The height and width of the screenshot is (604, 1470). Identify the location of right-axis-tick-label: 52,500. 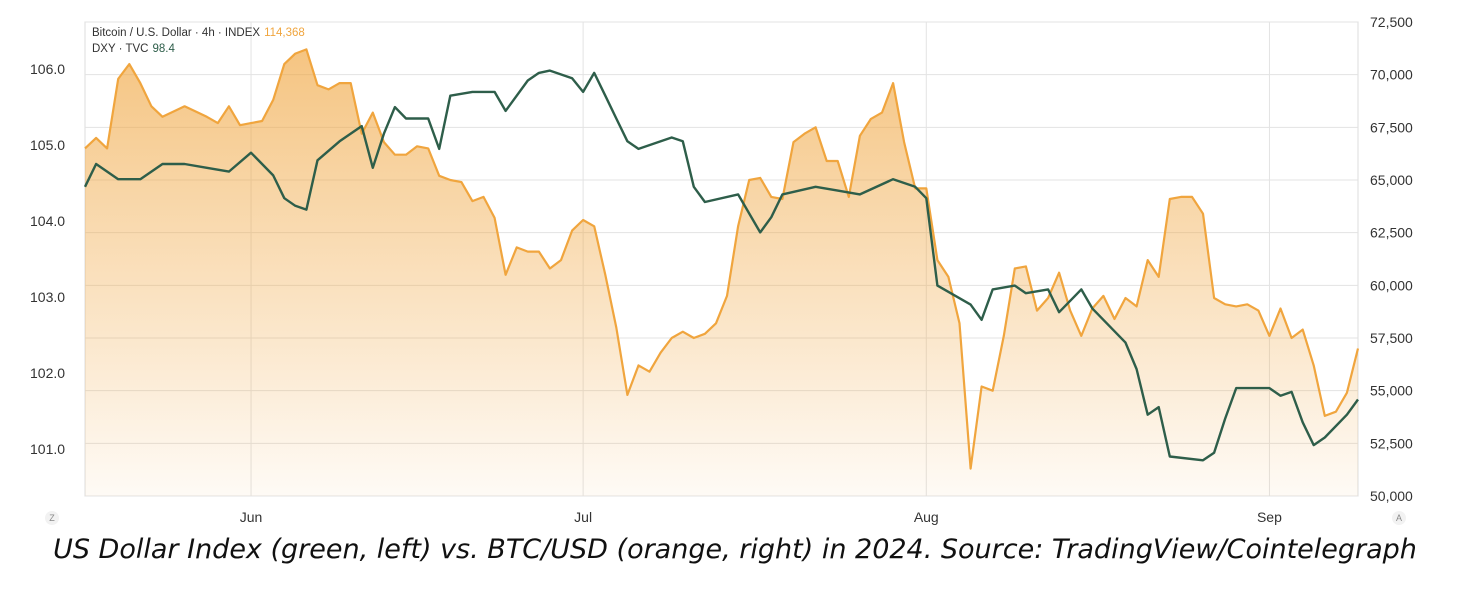
(1391, 443).